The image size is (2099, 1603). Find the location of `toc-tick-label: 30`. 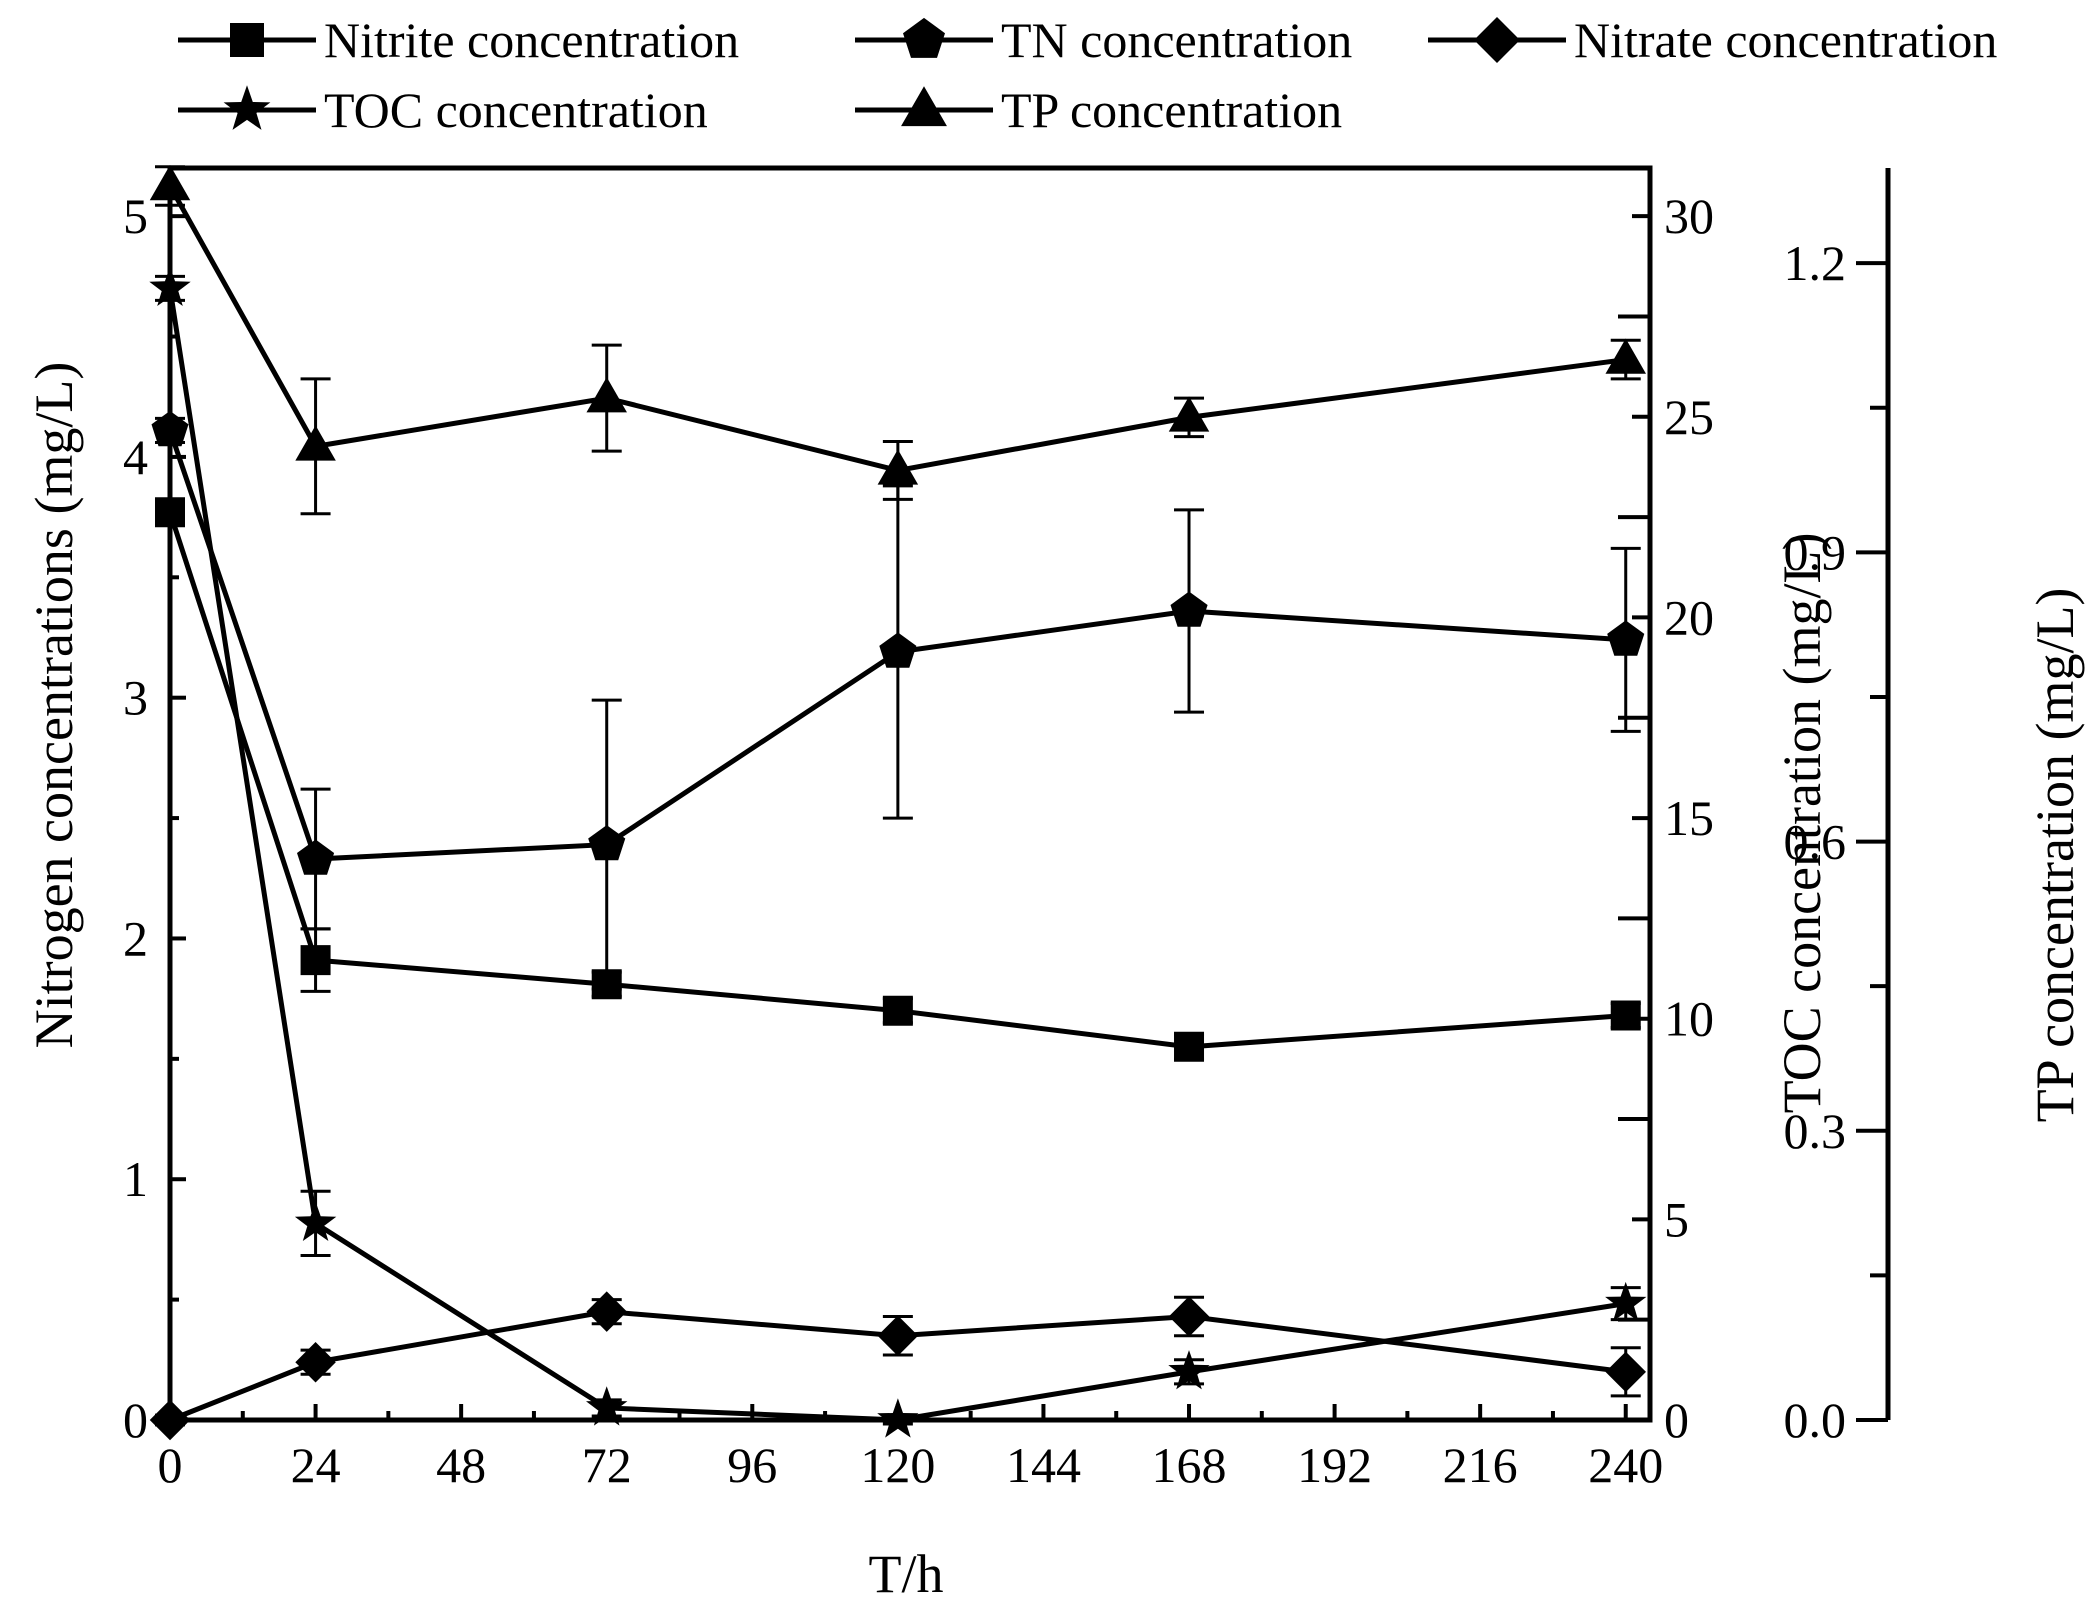

toc-tick-label: 30 is located at coordinates (1689, 216).